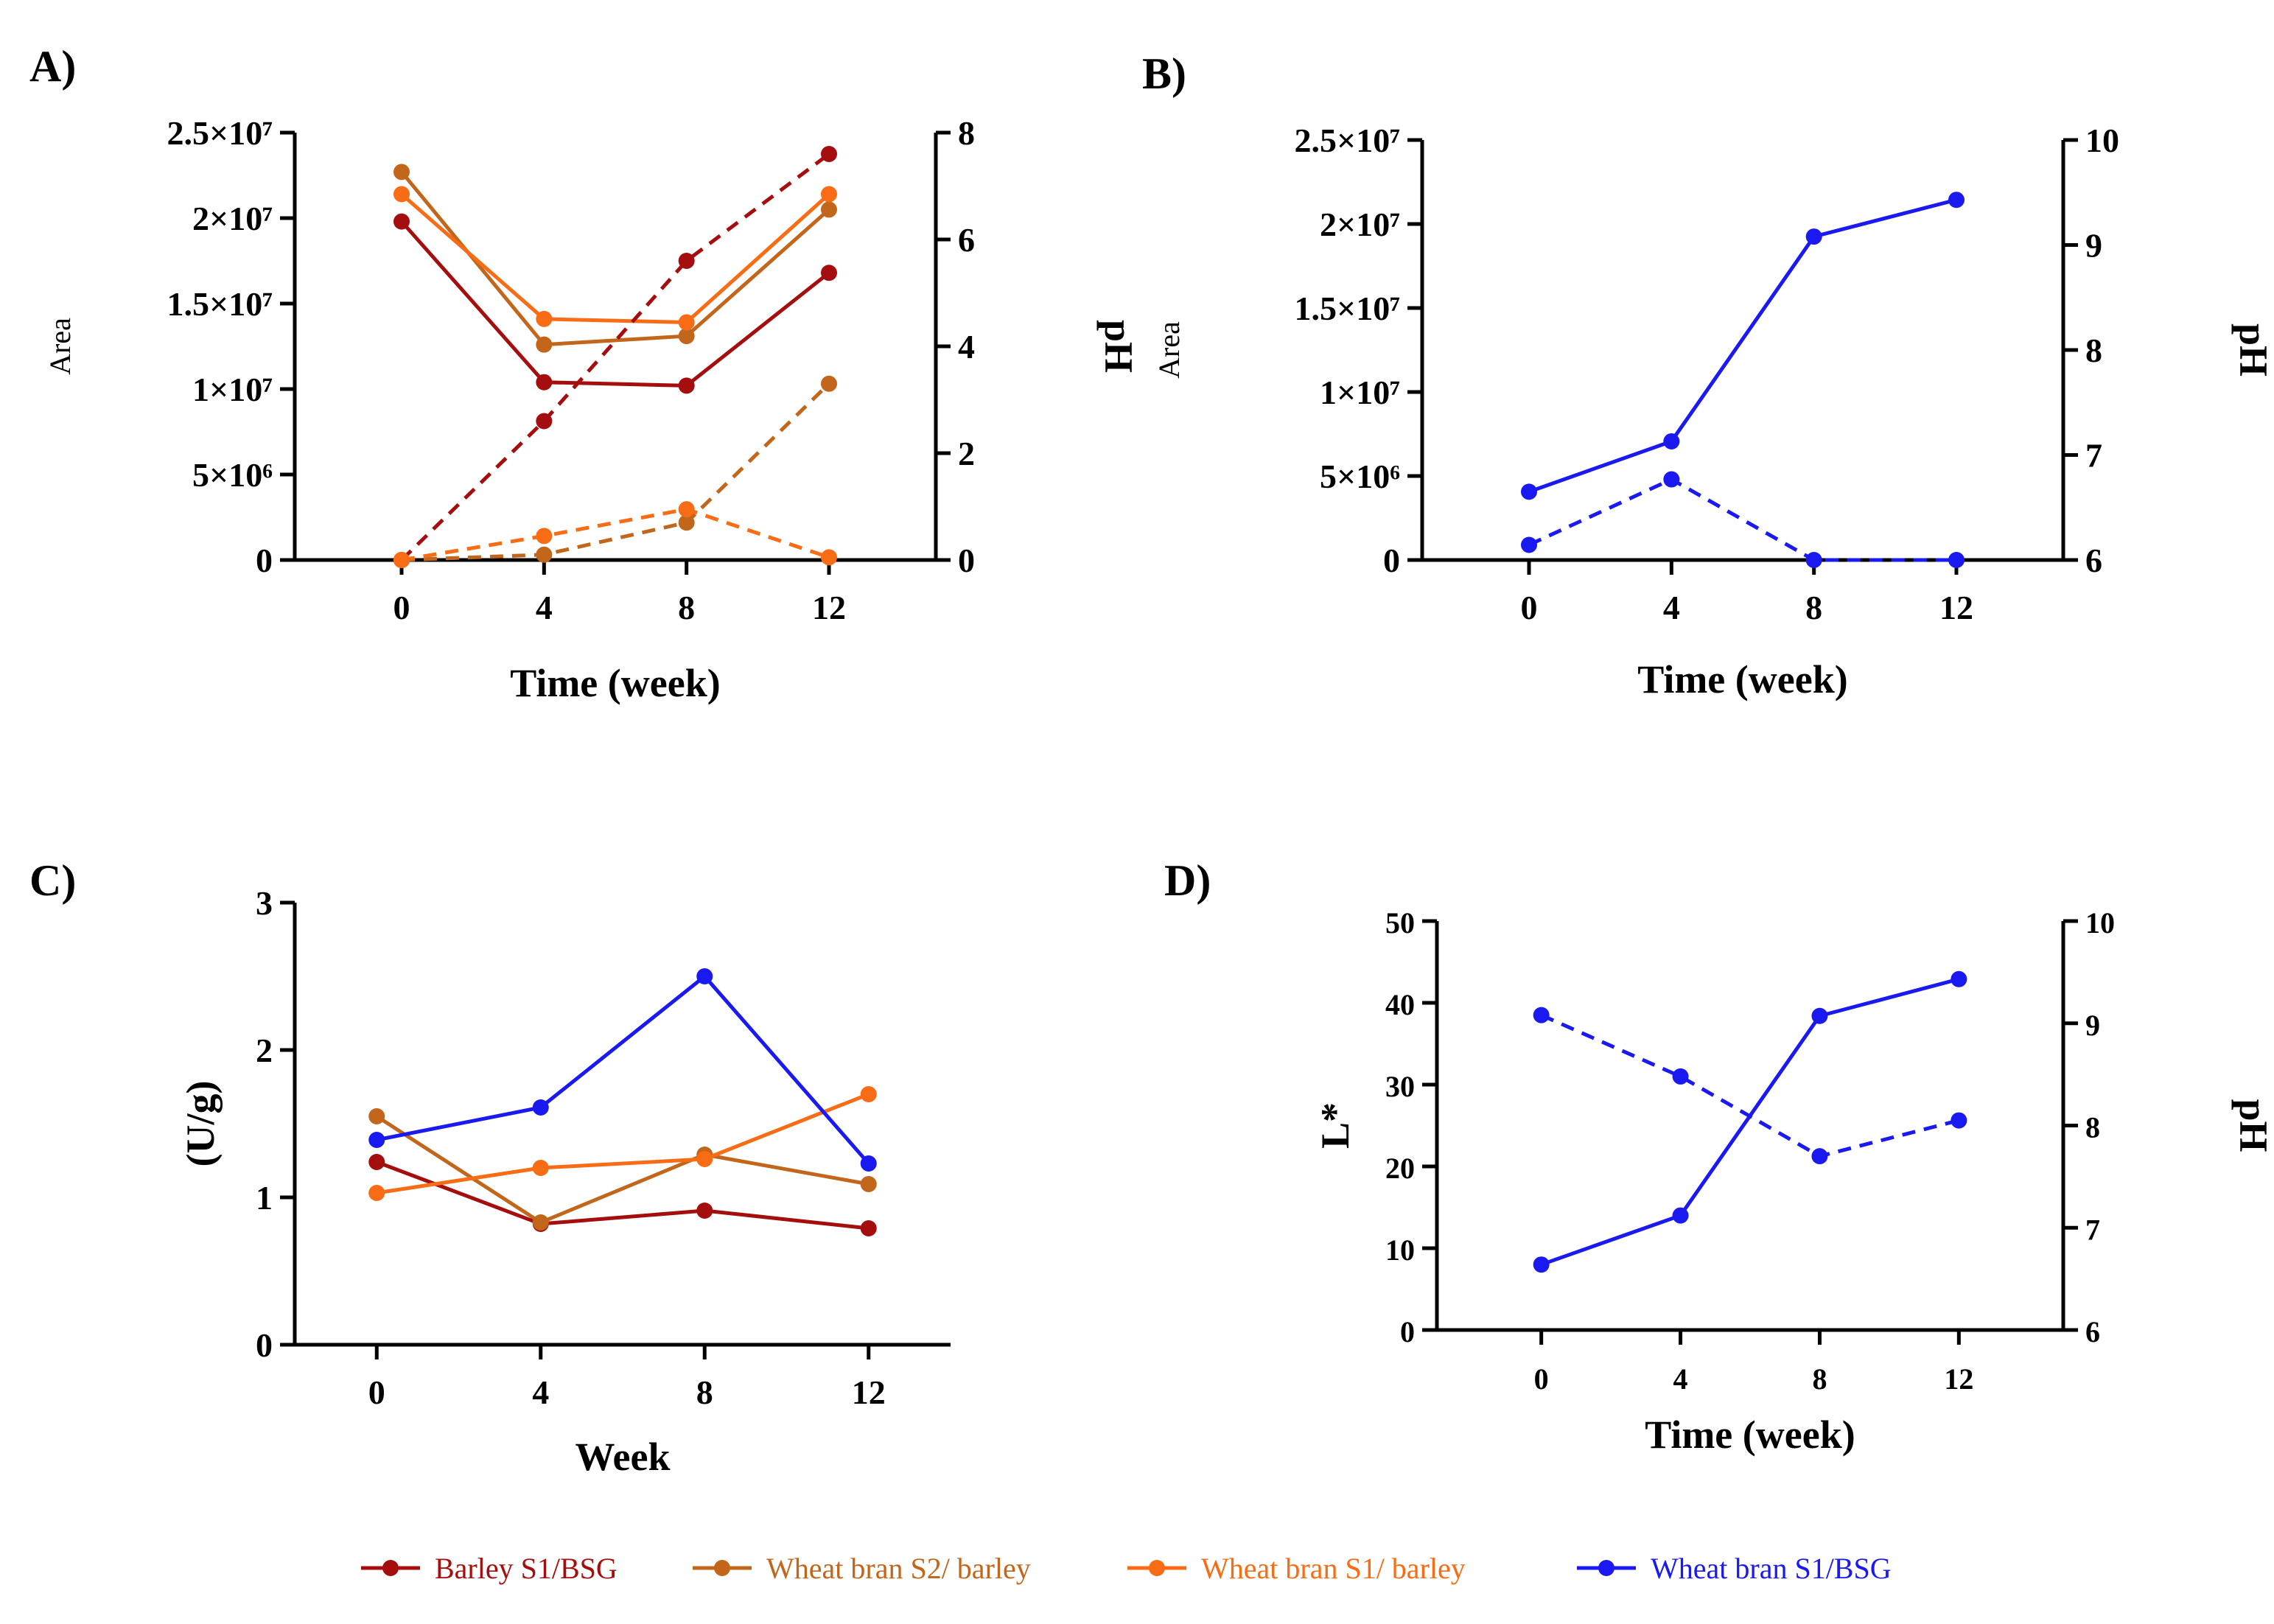  I want to click on y-axis-label: (U/g), so click(200, 1124).